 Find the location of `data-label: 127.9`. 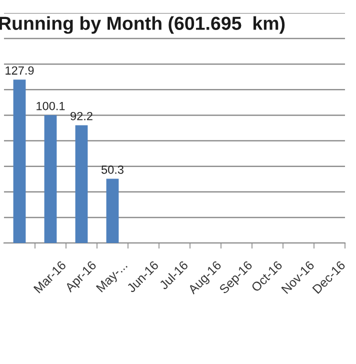

data-label: 127.9 is located at coordinates (20, 70).